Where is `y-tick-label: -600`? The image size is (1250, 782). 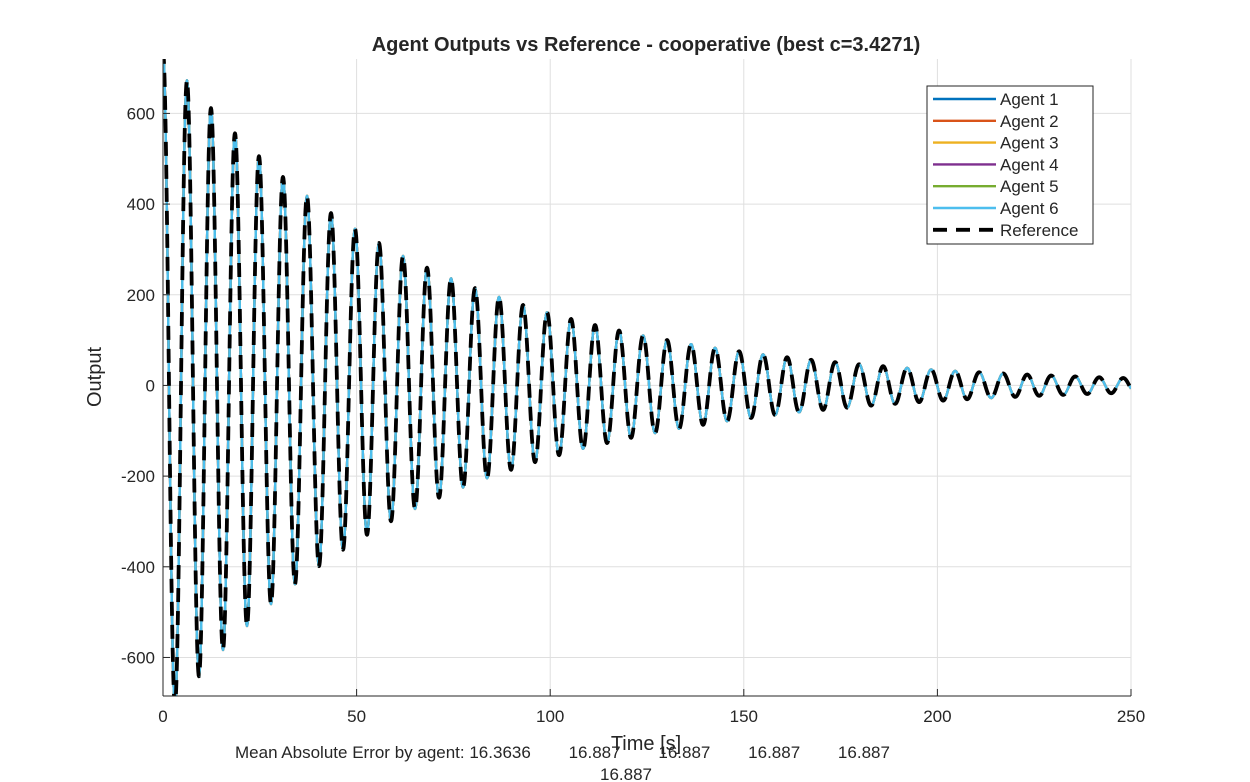
y-tick-label: -600 is located at coordinates (138, 657).